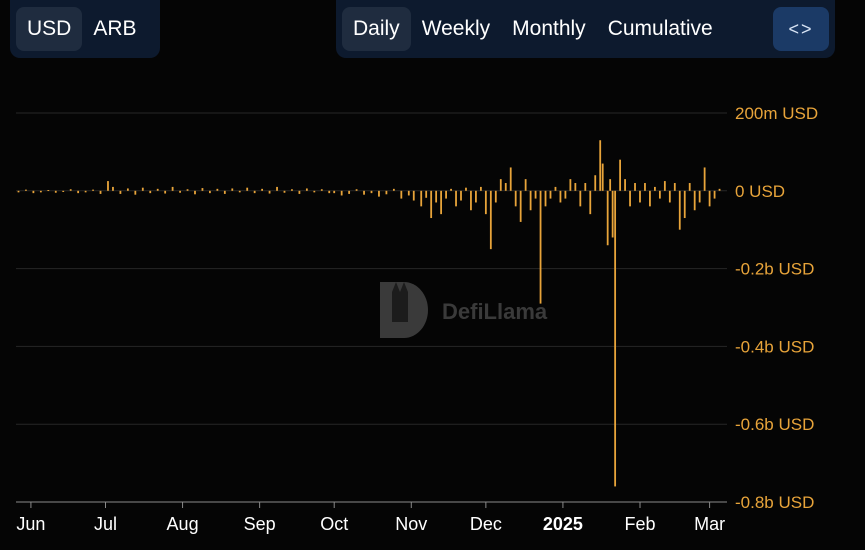  What do you see at coordinates (371, 517) in the screenshot?
I see `x-axis: Jun Jul Aug Sep Oct Nov Dec 2025 Feb Mar` at bounding box center [371, 517].